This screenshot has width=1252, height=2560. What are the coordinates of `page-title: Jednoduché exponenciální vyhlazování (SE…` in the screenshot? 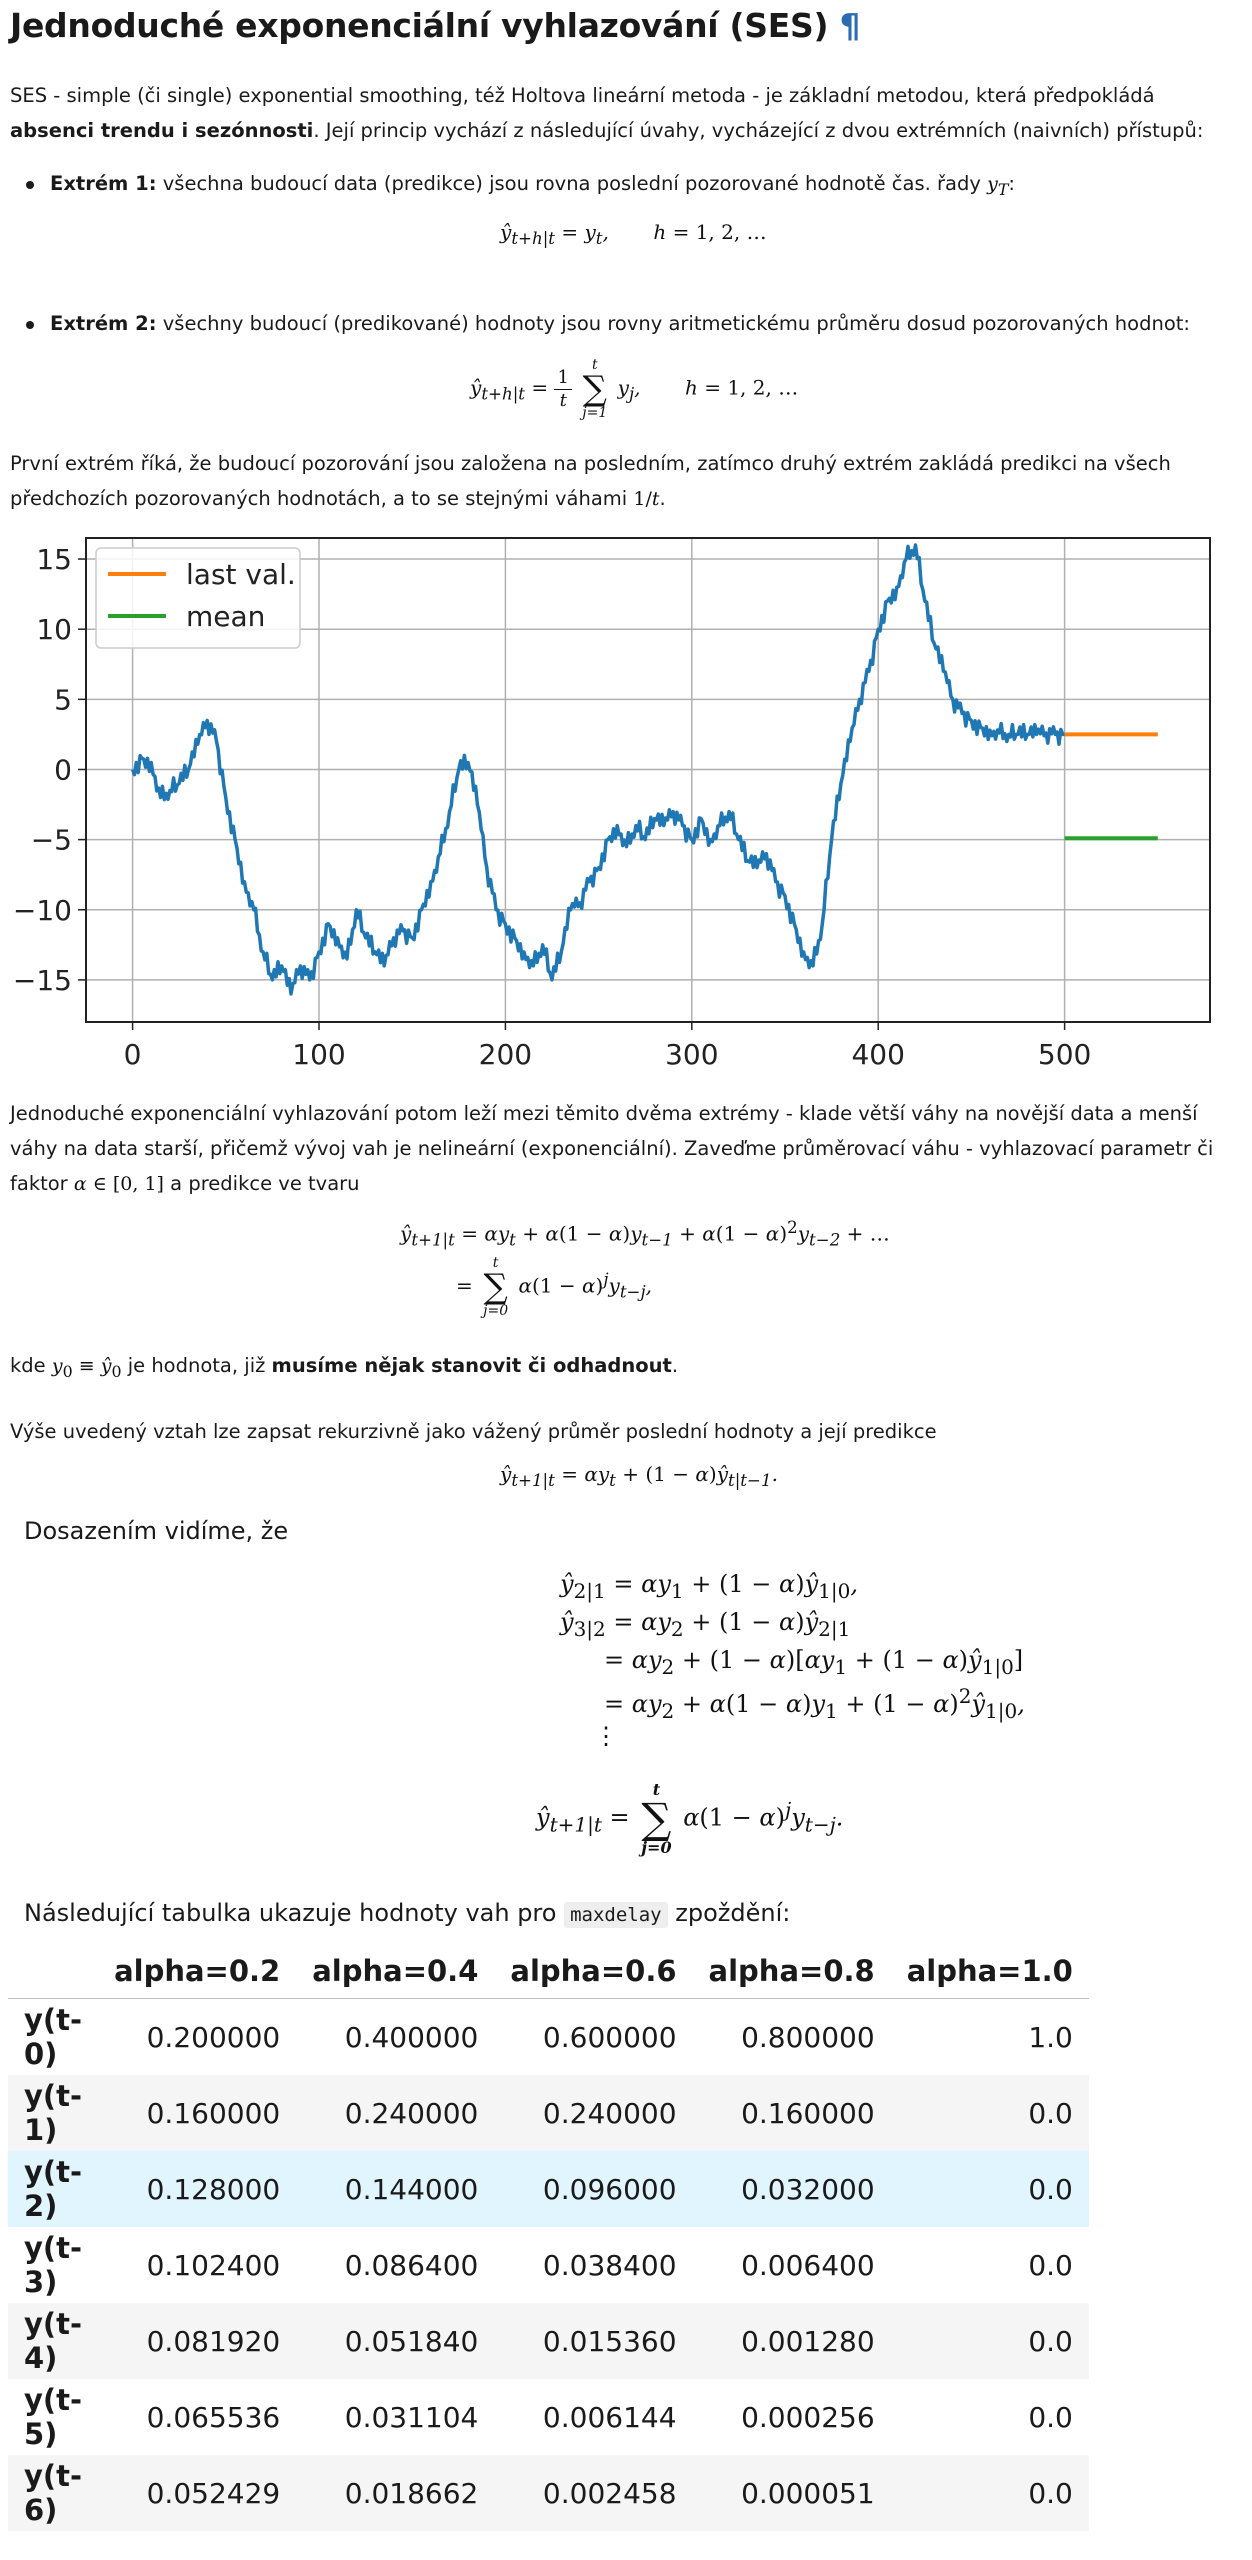 It's located at (435, 25).